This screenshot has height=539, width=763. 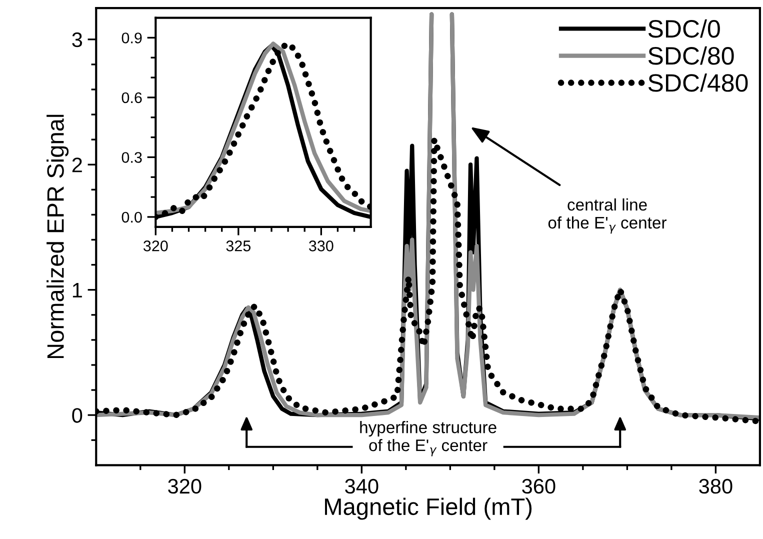 What do you see at coordinates (57, 236) in the screenshot?
I see `y-axis-title: Normalized EPR Signal` at bounding box center [57, 236].